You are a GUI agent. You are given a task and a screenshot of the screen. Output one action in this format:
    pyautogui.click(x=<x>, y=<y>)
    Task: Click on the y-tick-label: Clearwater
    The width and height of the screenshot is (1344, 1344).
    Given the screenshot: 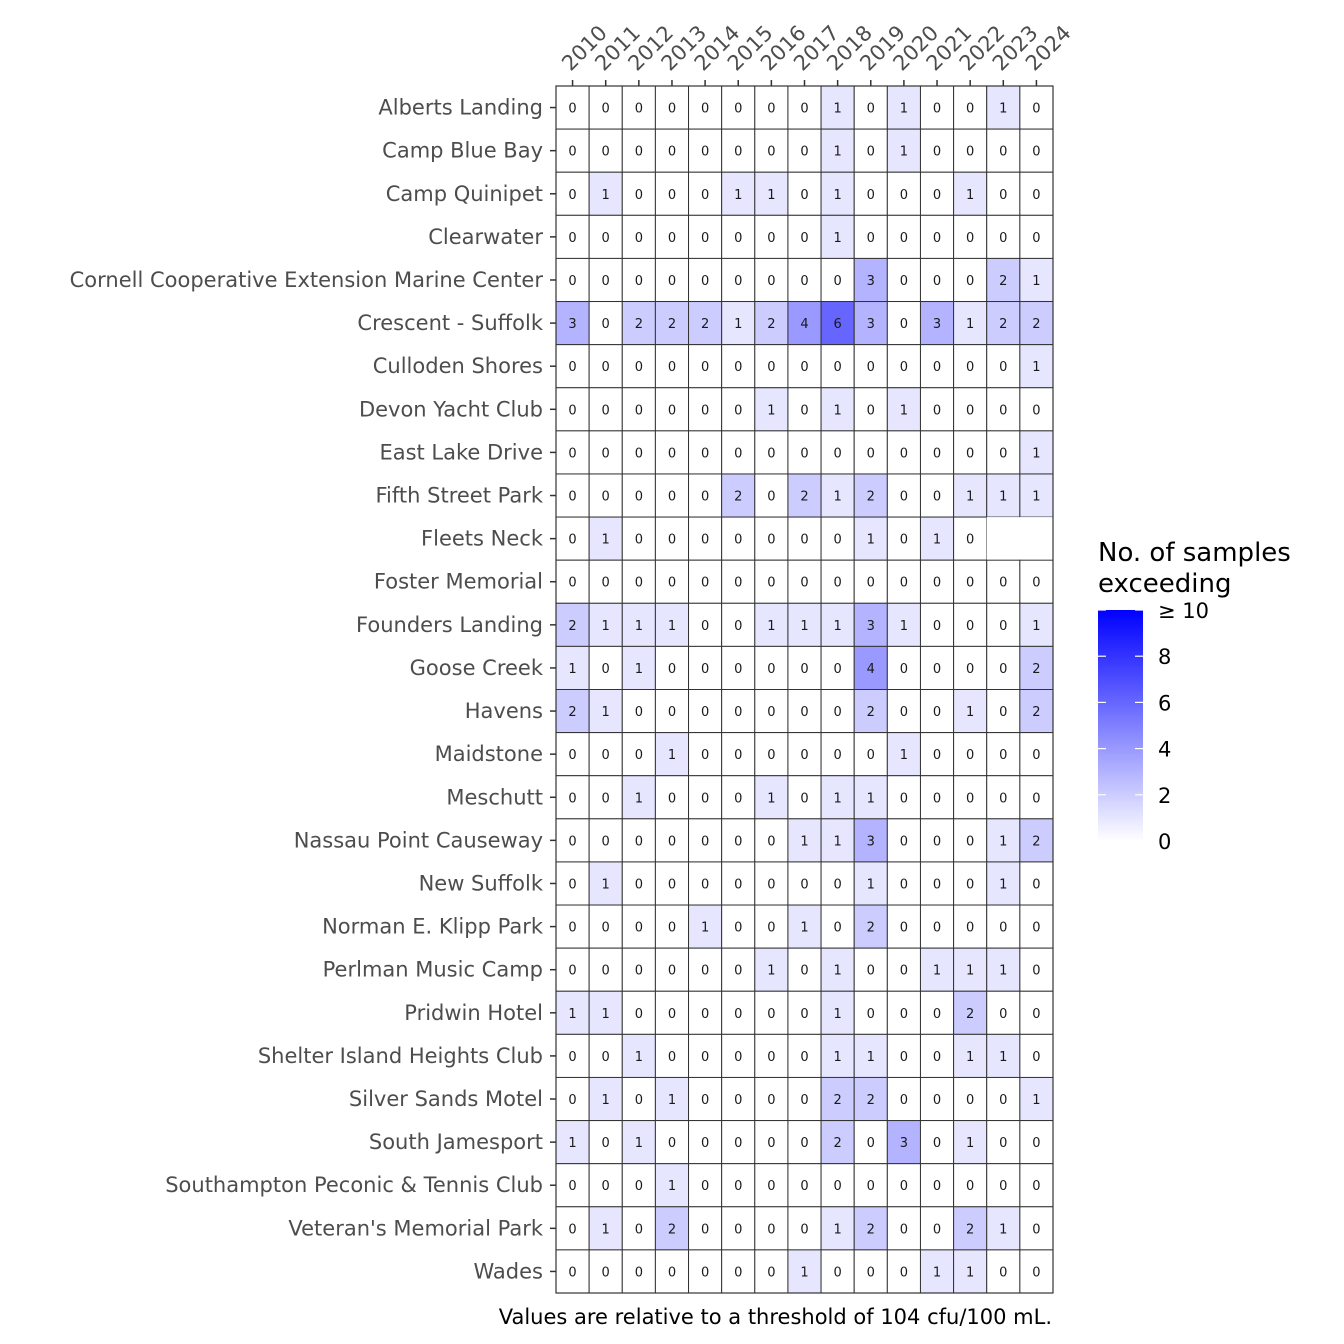 What is the action you would take?
    pyautogui.click(x=485, y=237)
    